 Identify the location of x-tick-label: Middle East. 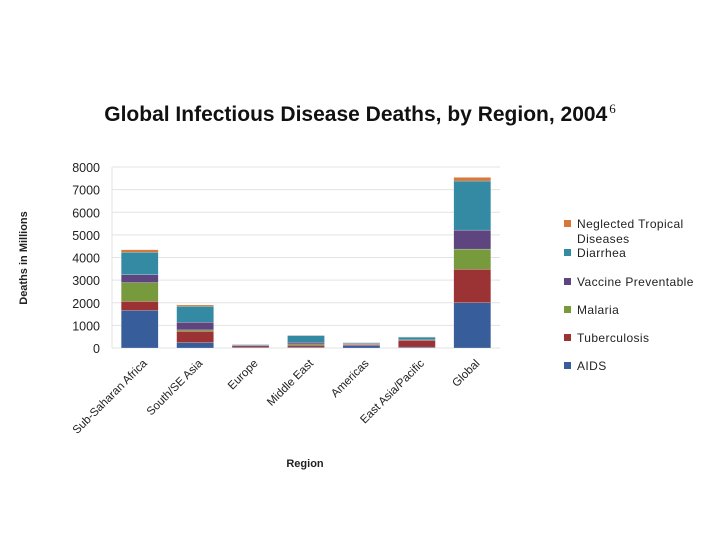
(291, 383).